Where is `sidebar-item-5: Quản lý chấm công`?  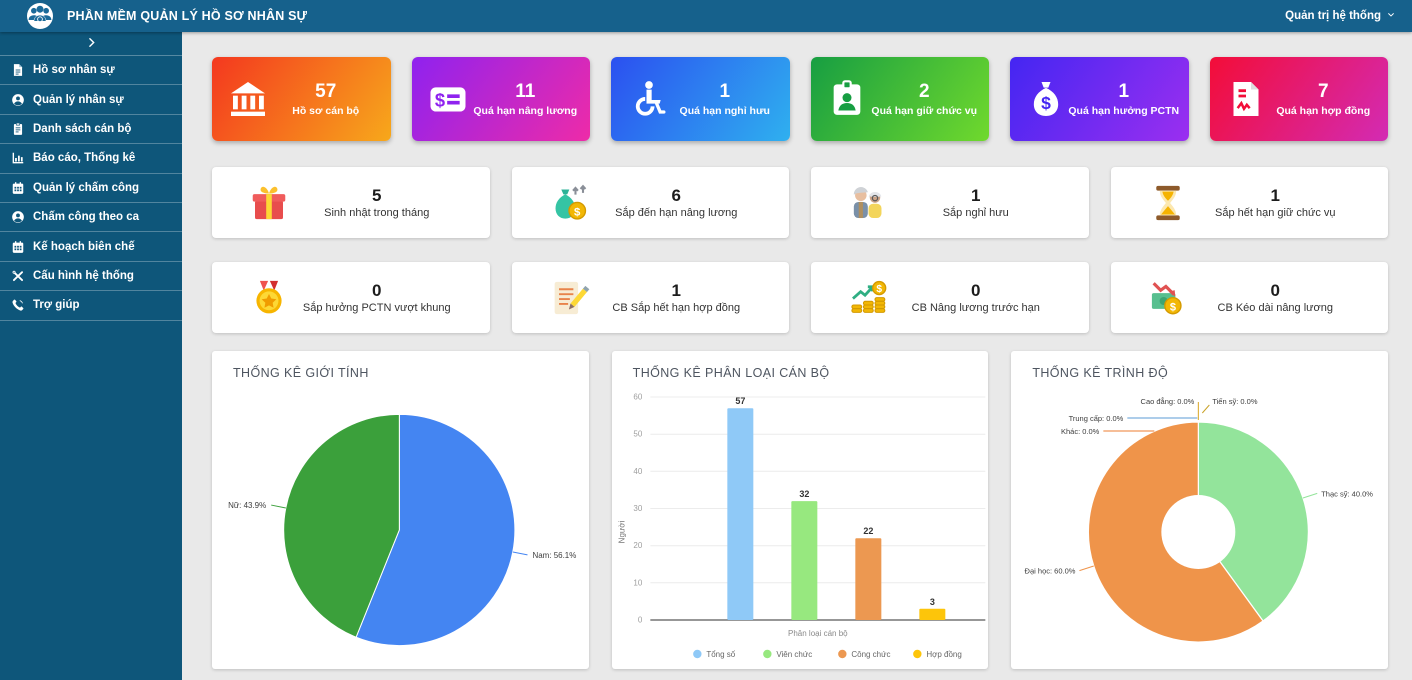 sidebar-item-5: Quản lý chấm công is located at coordinates (91, 188).